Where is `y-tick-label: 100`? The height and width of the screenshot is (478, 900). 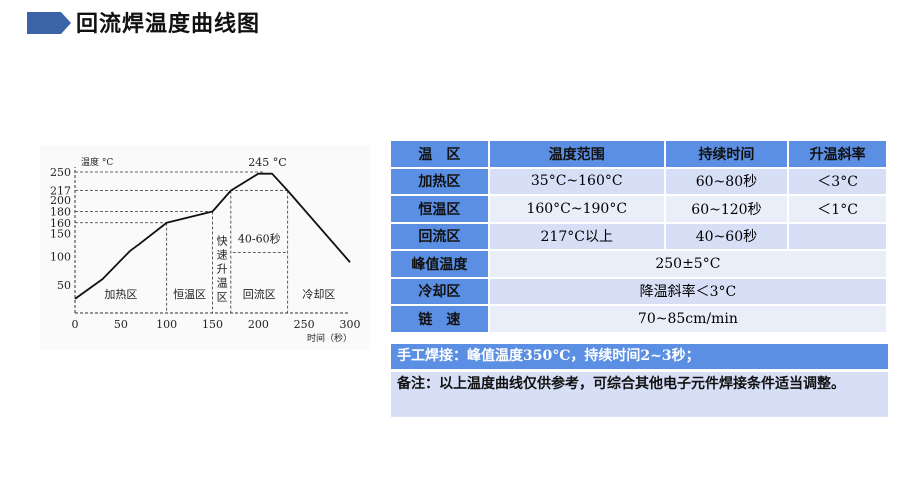 y-tick-label: 100 is located at coordinates (60, 257).